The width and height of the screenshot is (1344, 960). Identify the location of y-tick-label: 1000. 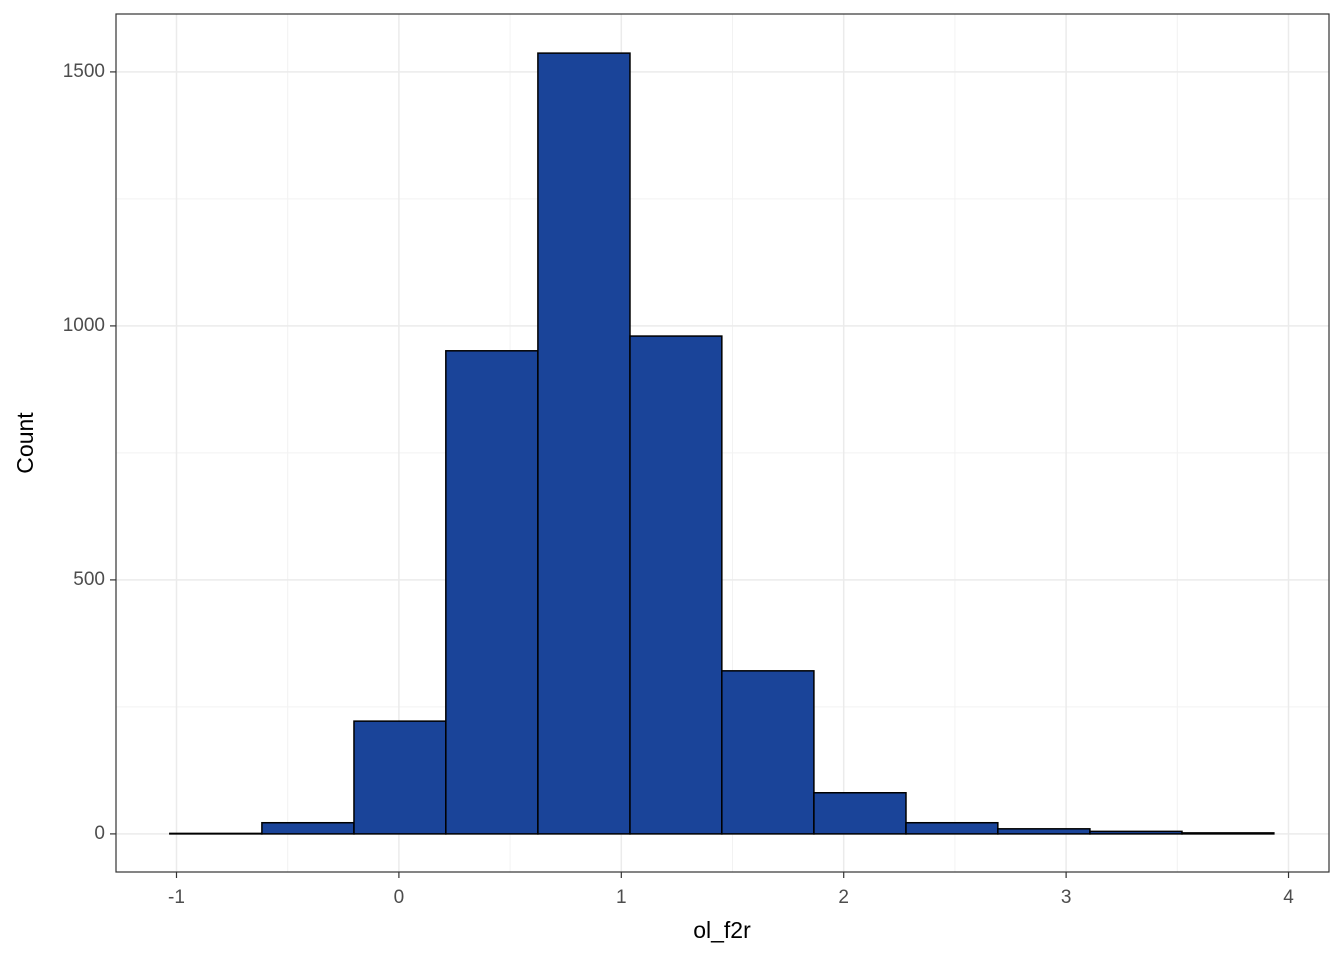
(84, 325).